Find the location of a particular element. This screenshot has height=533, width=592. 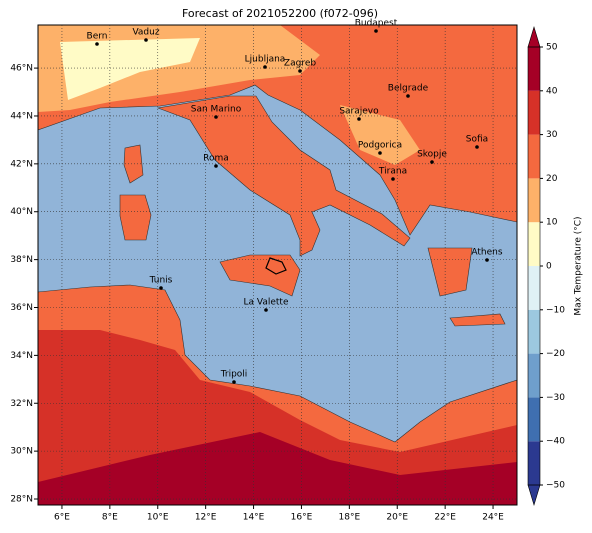

colorbar-tick-label: 30 is located at coordinates (552, 135).